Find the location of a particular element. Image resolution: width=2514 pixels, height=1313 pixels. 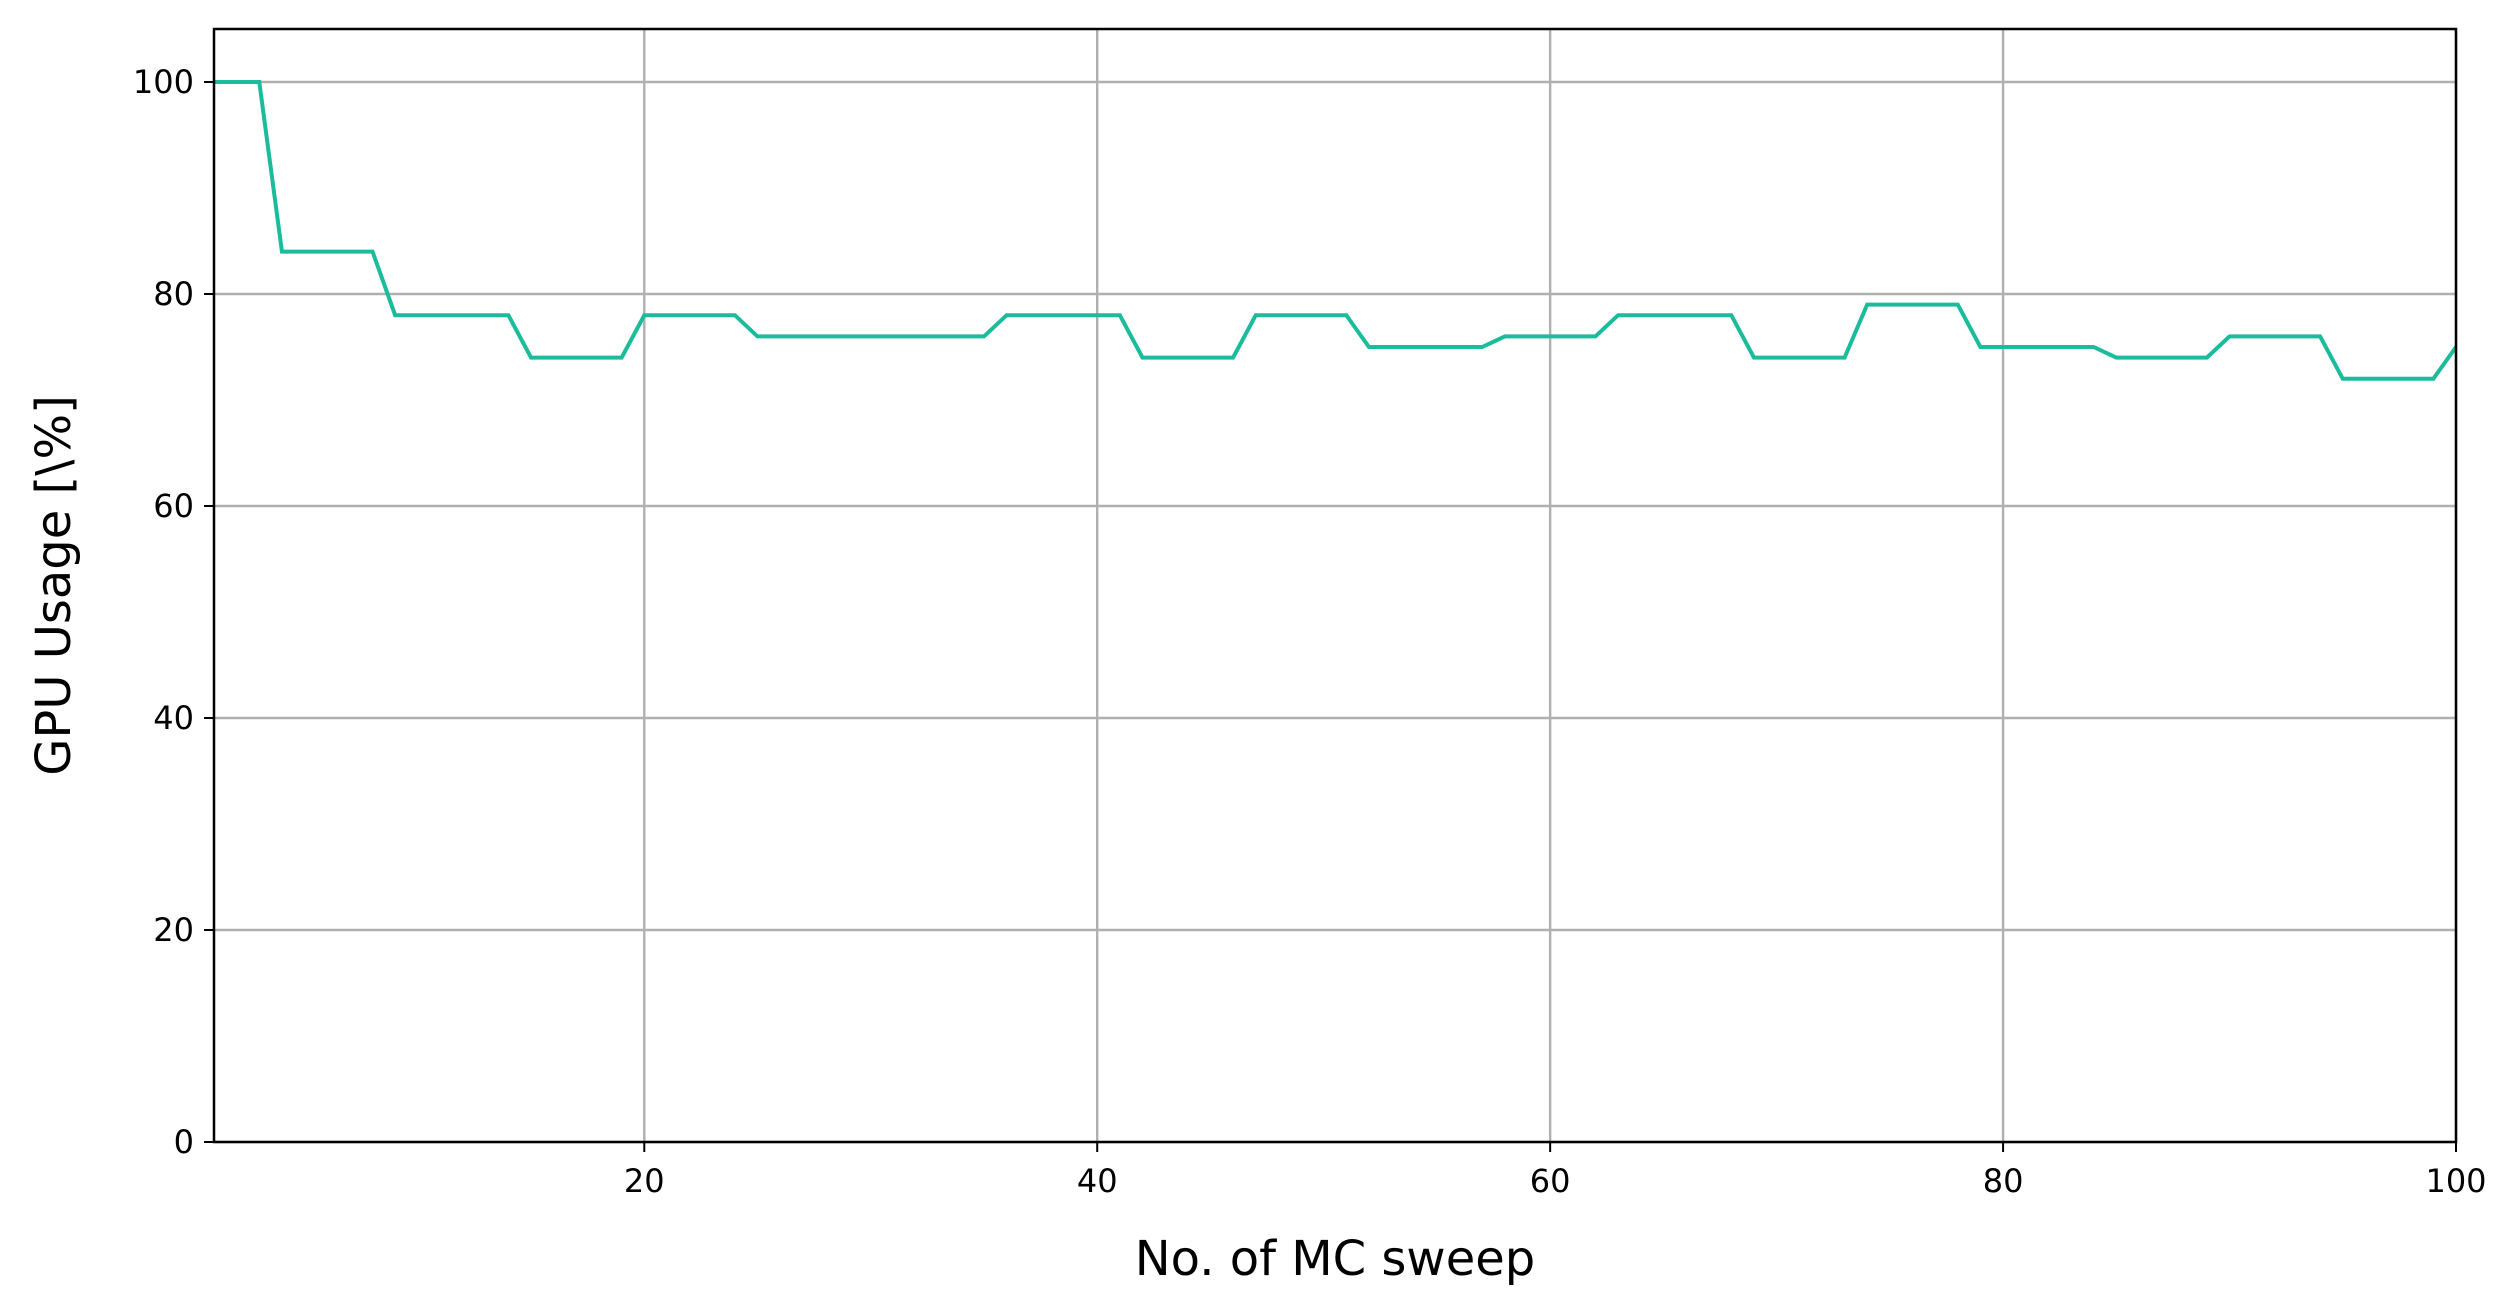

y-tick-label: 0 is located at coordinates (184, 1142).